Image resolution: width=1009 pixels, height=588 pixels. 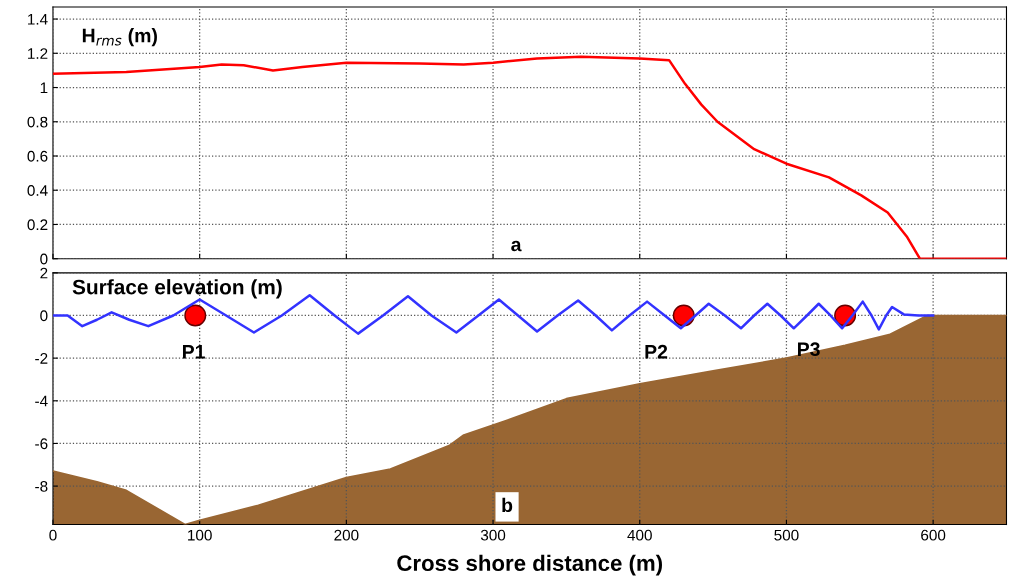 What do you see at coordinates (38, 19) in the screenshot?
I see `y-tick-label: 1.4` at bounding box center [38, 19].